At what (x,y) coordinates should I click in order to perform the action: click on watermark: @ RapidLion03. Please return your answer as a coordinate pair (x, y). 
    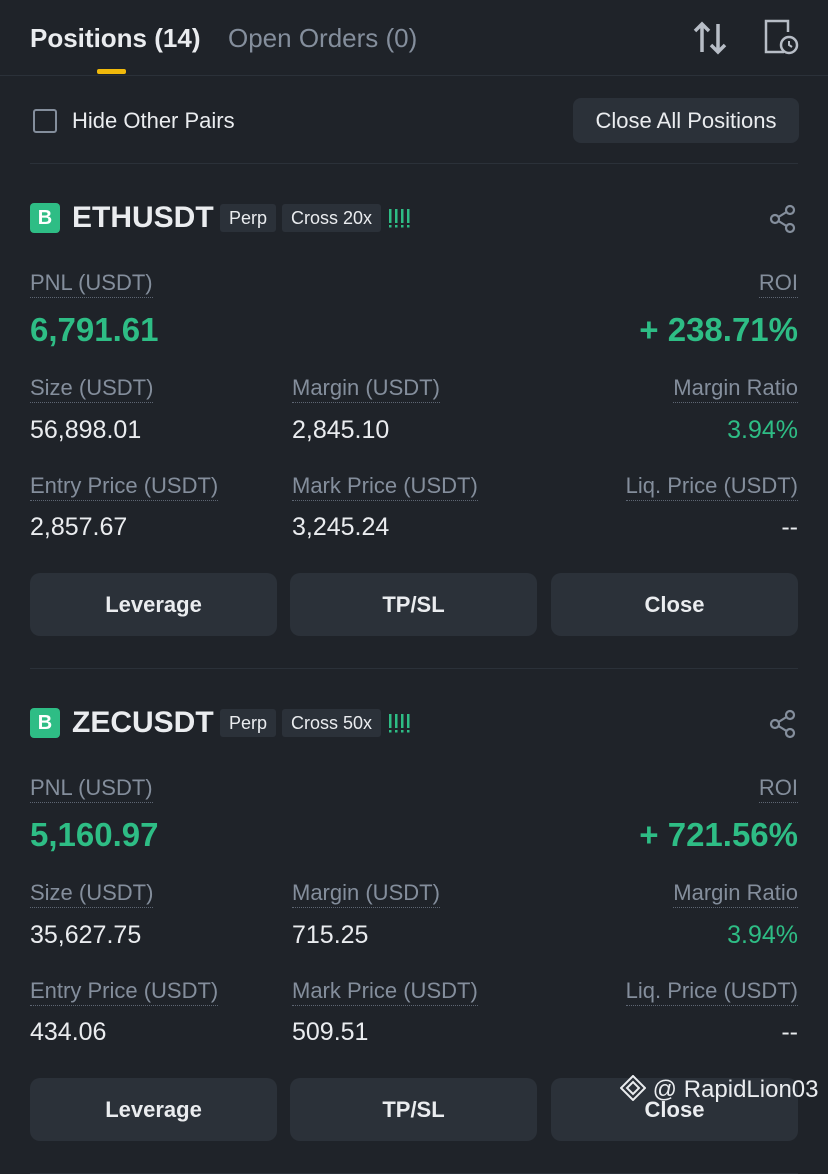
    Looking at the image, I should click on (719, 1089).